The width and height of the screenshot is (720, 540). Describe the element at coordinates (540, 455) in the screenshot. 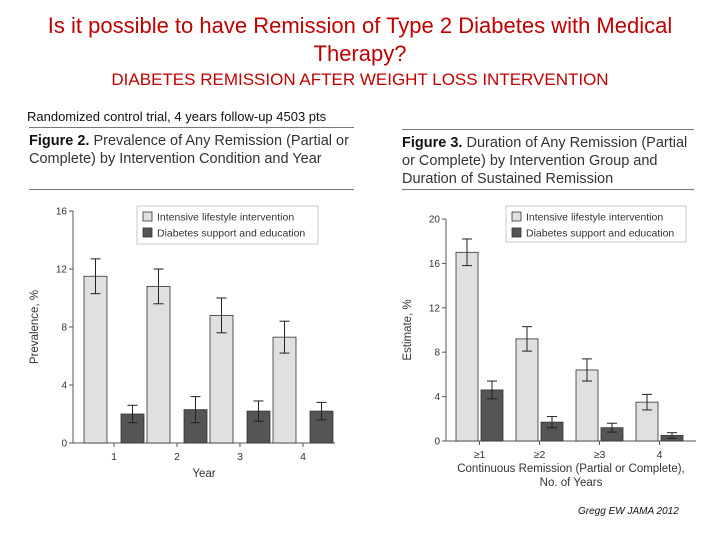

I see `chart2-category-label: ≥2` at that location.